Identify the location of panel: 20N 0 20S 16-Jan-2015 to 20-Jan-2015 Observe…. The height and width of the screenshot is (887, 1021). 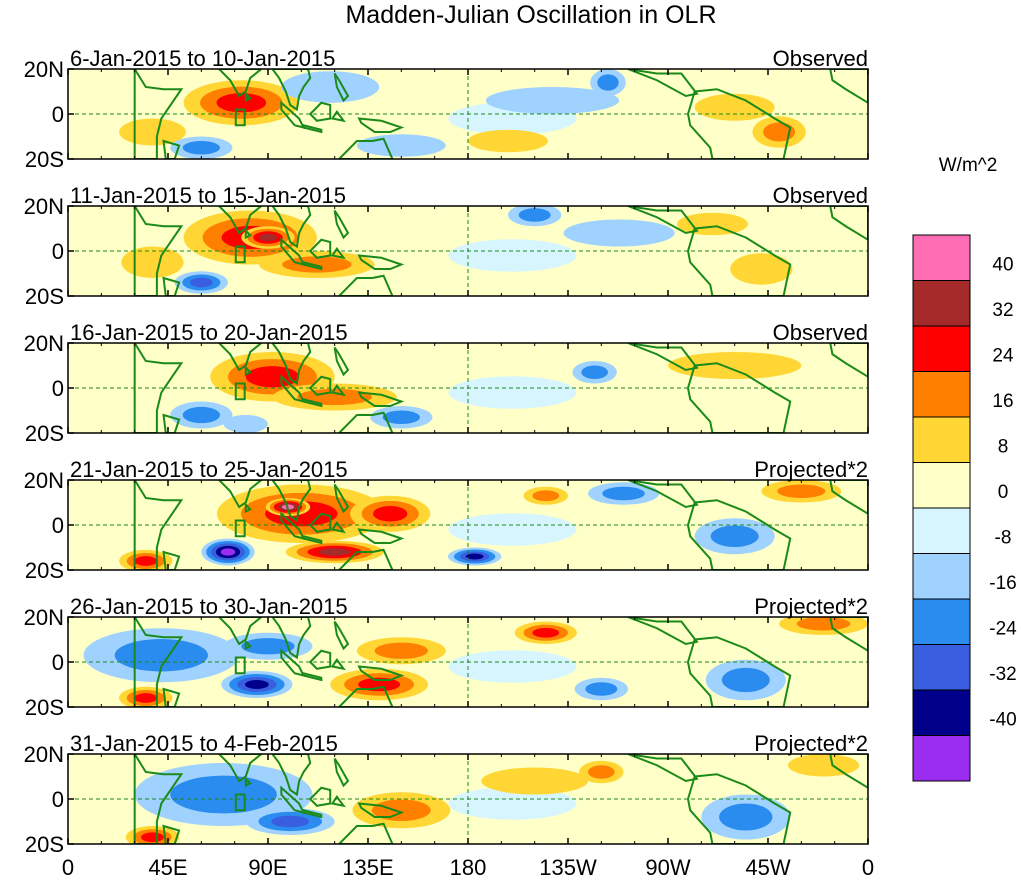
(446, 383).